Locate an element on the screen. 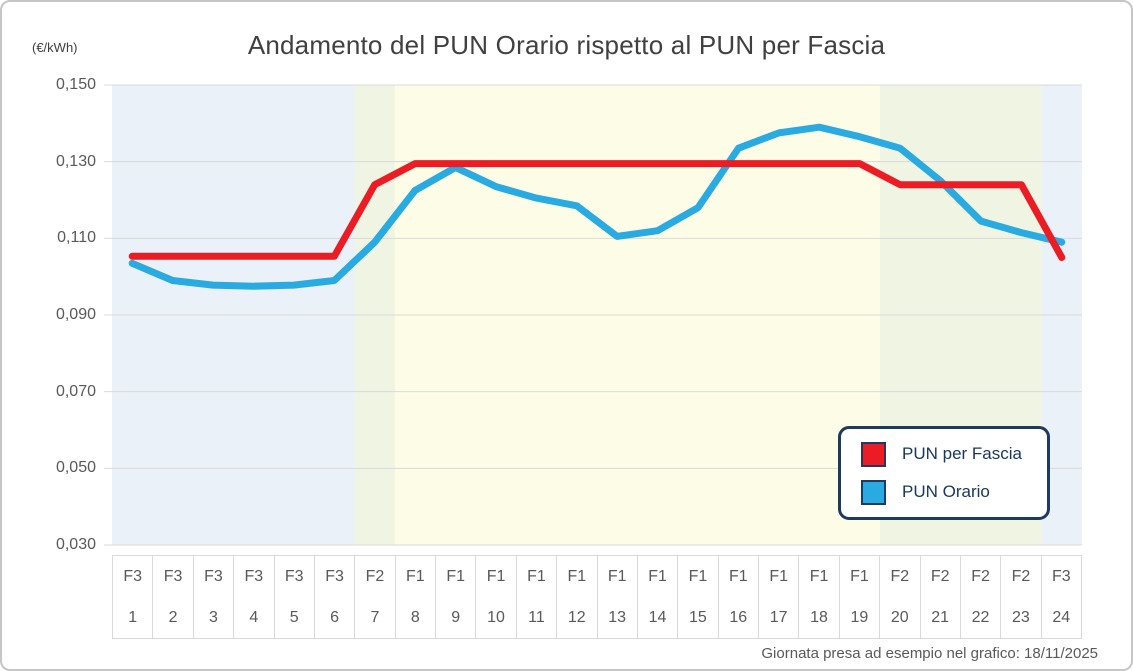 The height and width of the screenshot is (671, 1133). x-axis-cell: F1 14 is located at coordinates (656, 597).